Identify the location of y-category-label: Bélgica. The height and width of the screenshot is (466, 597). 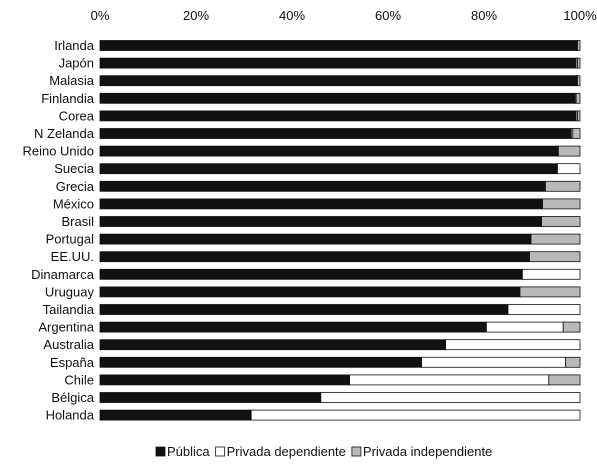
(72, 397).